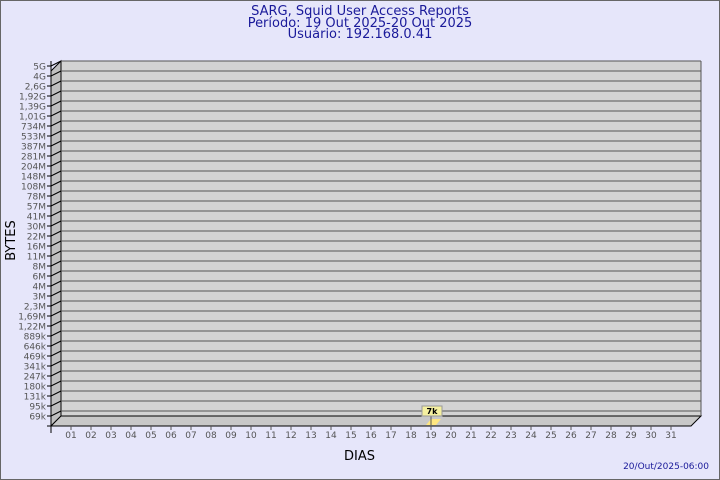 The height and width of the screenshot is (480, 720). What do you see at coordinates (190, 436) in the screenshot?
I see `x-tick-label: 07` at bounding box center [190, 436].